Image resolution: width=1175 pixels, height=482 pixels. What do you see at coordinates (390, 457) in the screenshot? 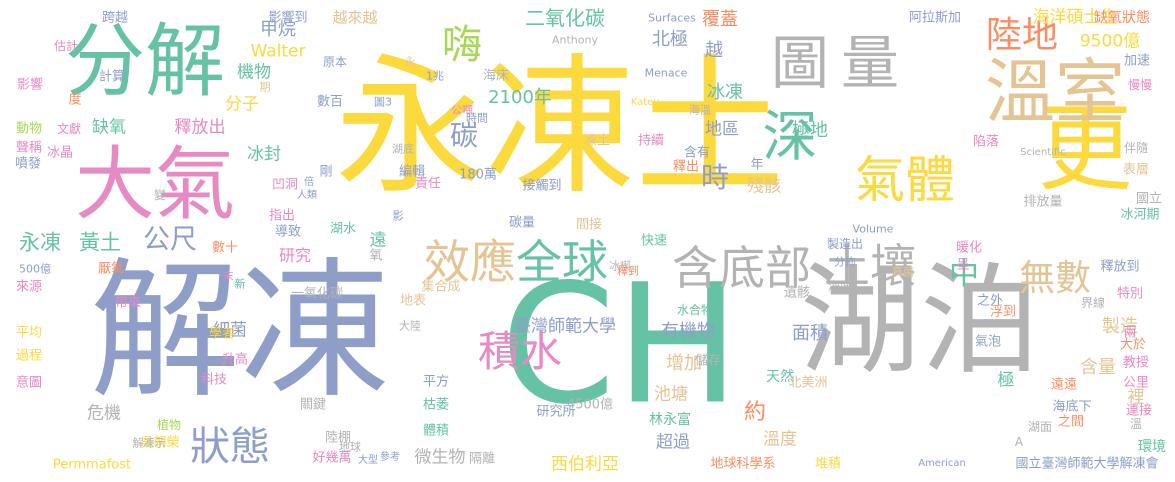
I see `cloud-word: 參考` at bounding box center [390, 457].